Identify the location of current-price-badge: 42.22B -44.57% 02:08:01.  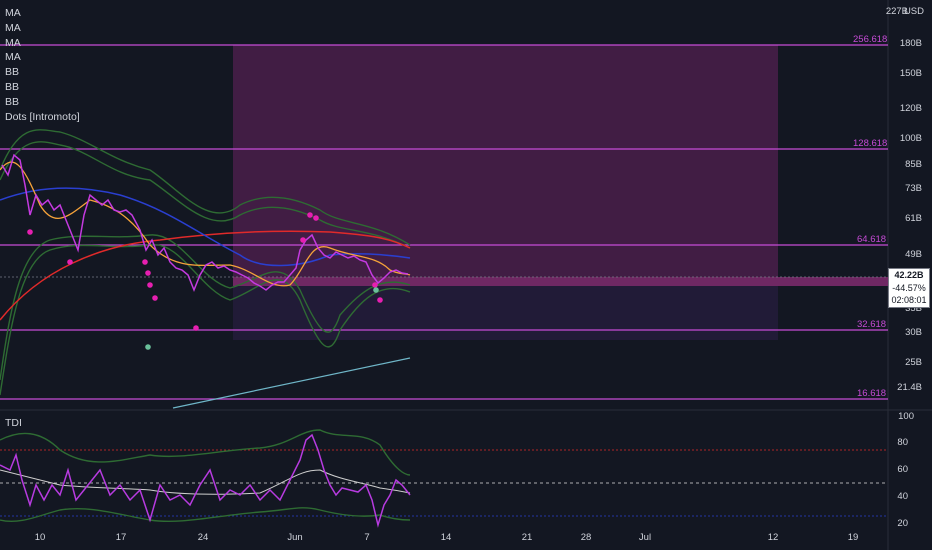
(909, 288).